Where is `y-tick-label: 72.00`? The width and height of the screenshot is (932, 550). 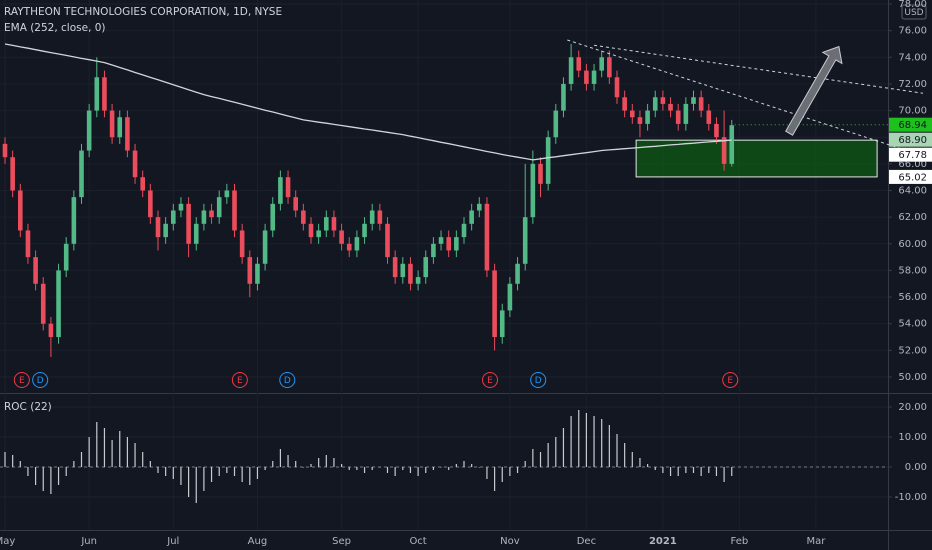 y-tick-label: 72.00 is located at coordinates (912, 84).